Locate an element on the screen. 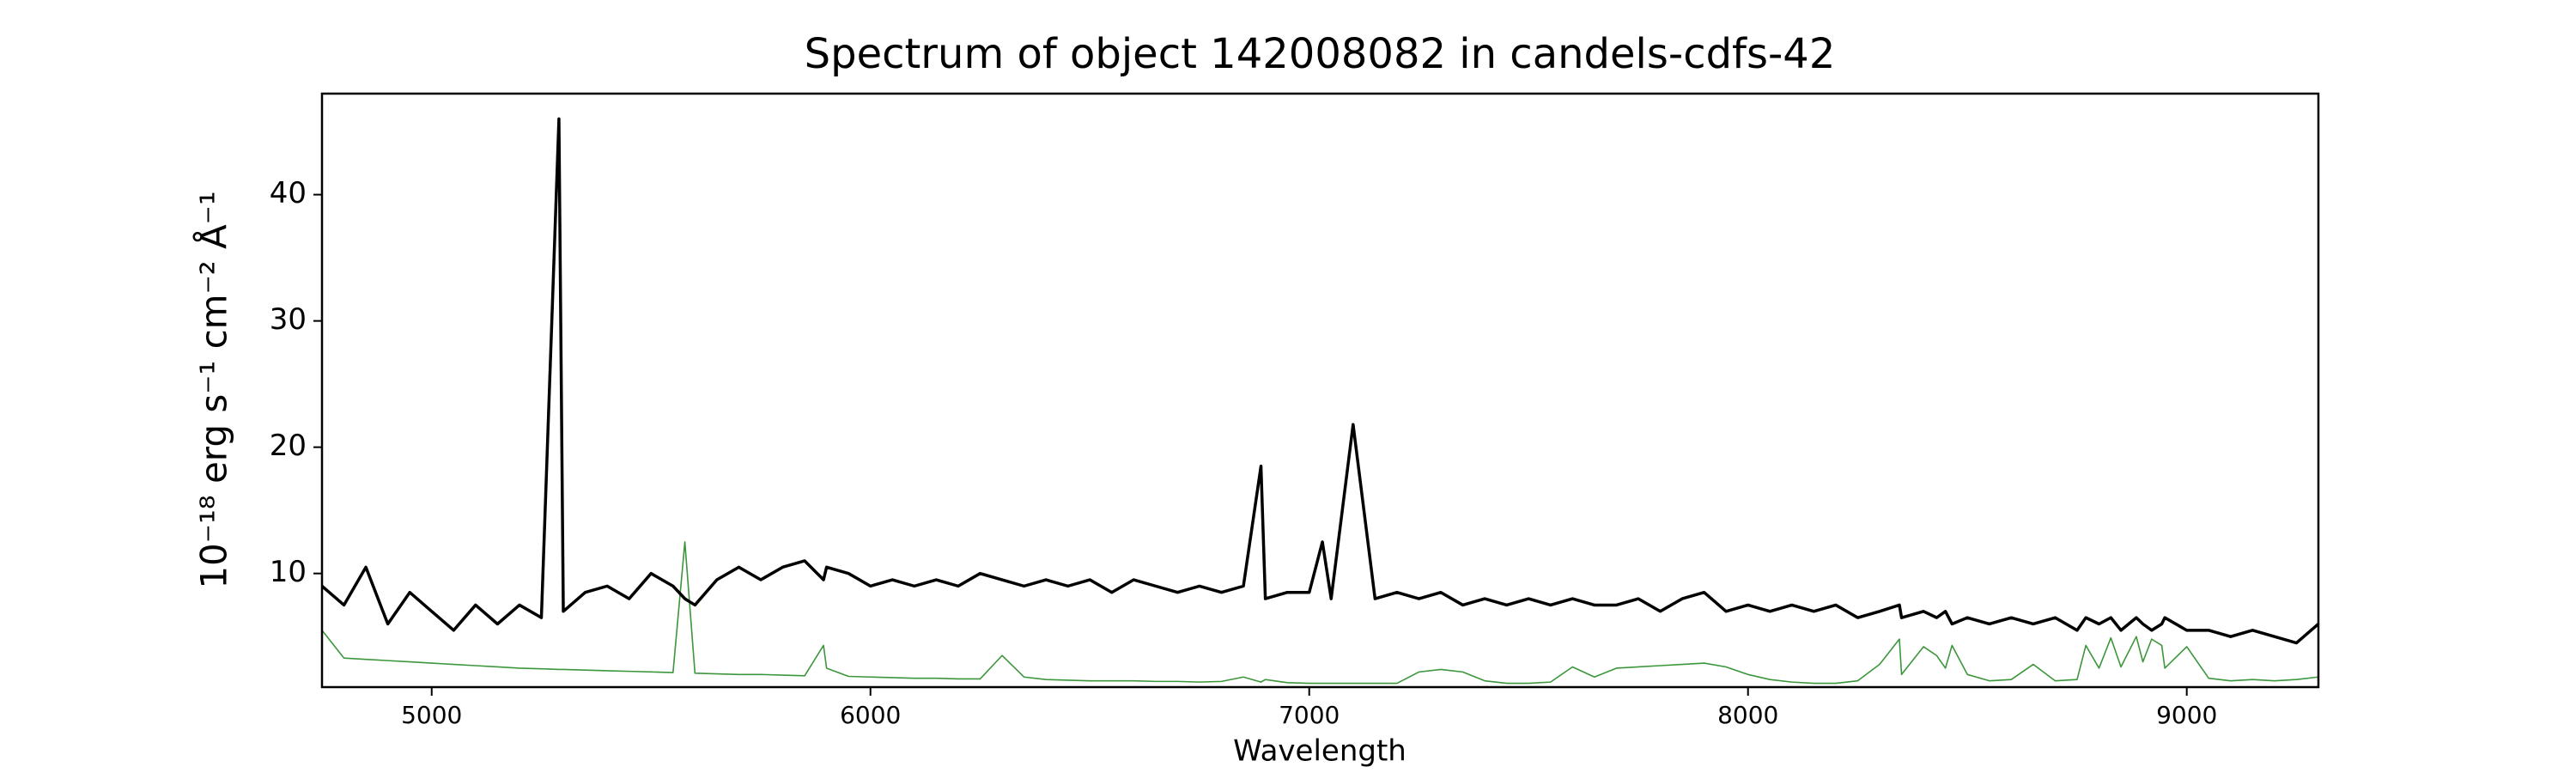 This screenshot has width=2576, height=773. x-tick-label: 9000 is located at coordinates (2186, 715).